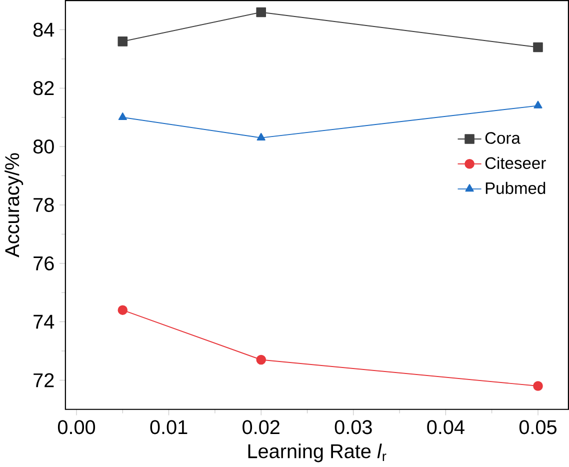 The image size is (569, 467). I want to click on legend-label: Cora, so click(502, 138).